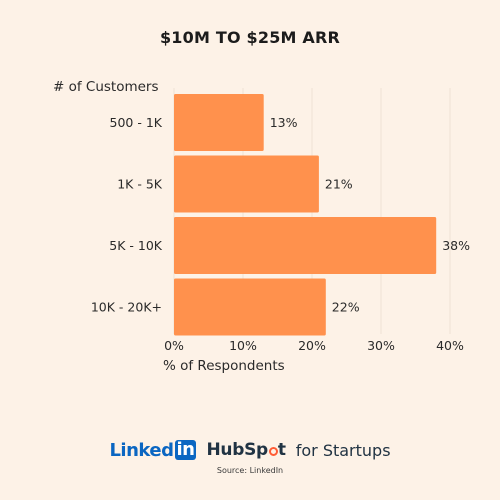 The width and height of the screenshot is (500, 500). What do you see at coordinates (185, 449) in the screenshot?
I see `linkedin-in-badge: in` at bounding box center [185, 449].